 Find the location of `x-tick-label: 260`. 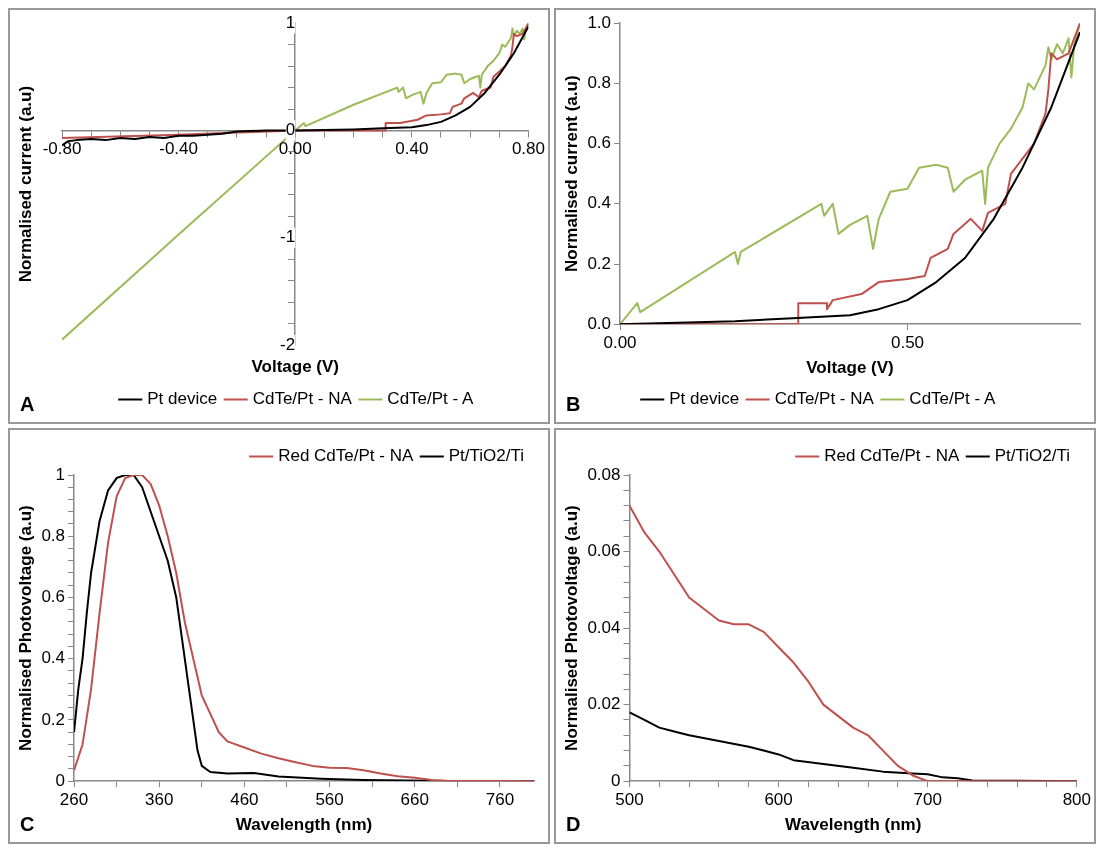

x-tick-label: 260 is located at coordinates (74, 800).